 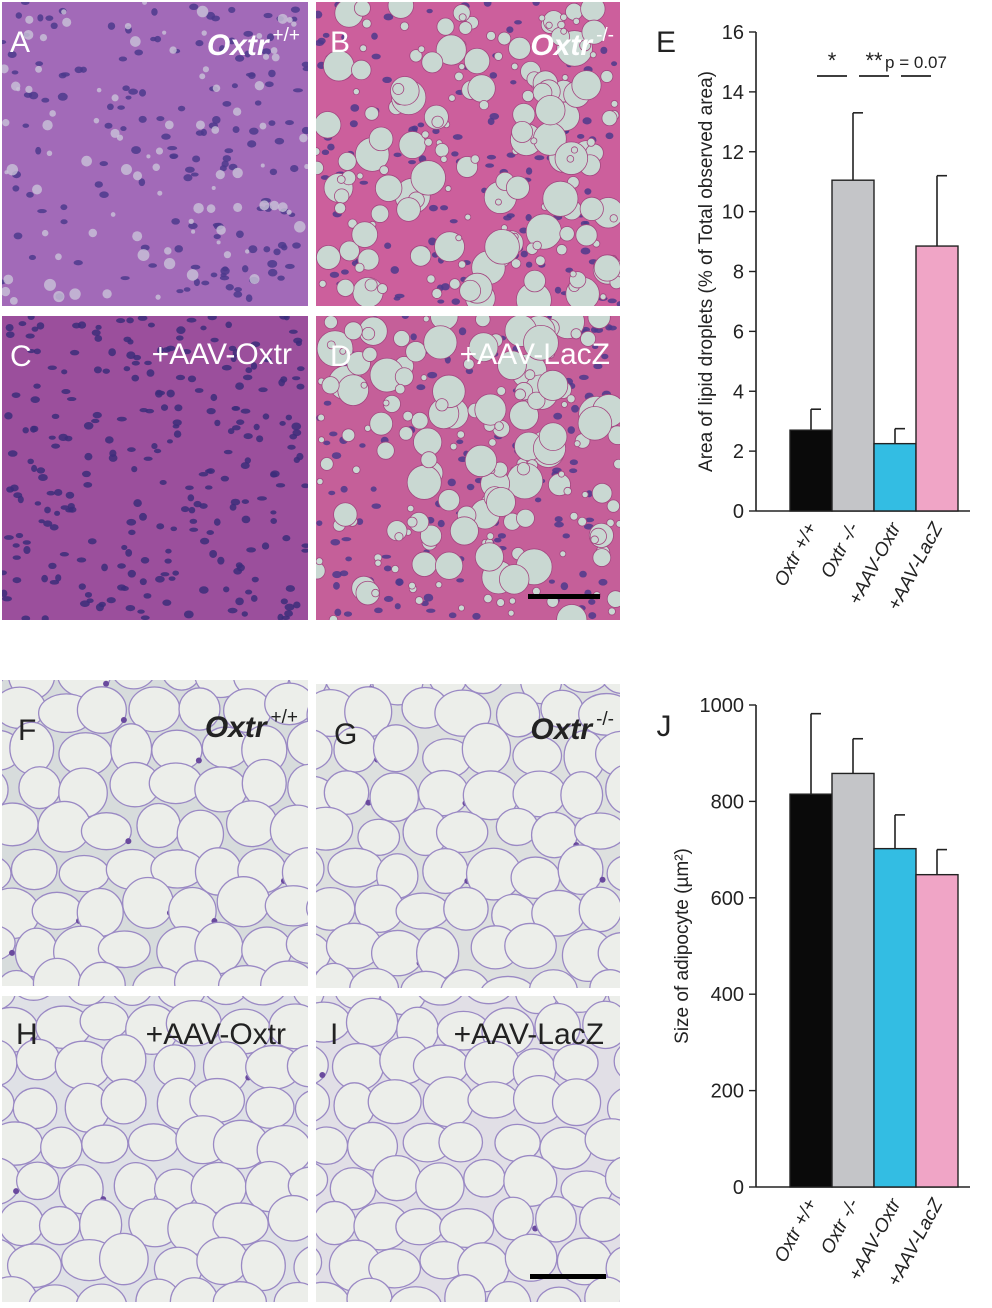 What do you see at coordinates (874, 60) in the screenshot?
I see `significance-label: **` at bounding box center [874, 60].